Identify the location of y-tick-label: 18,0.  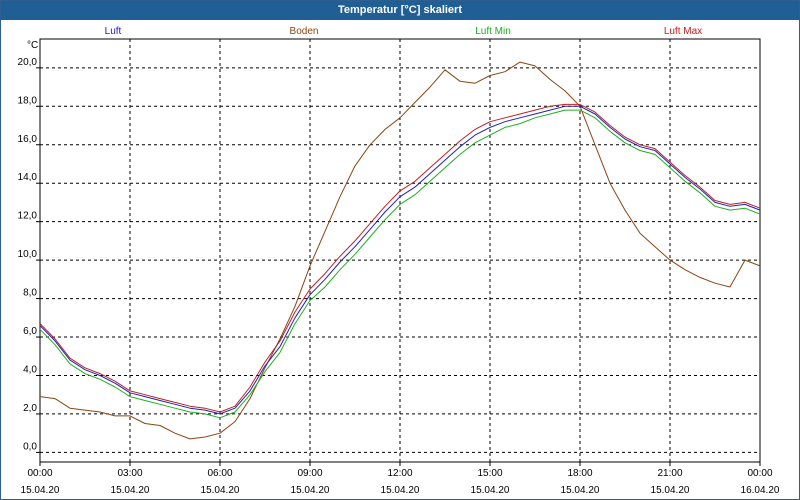
(28, 100).